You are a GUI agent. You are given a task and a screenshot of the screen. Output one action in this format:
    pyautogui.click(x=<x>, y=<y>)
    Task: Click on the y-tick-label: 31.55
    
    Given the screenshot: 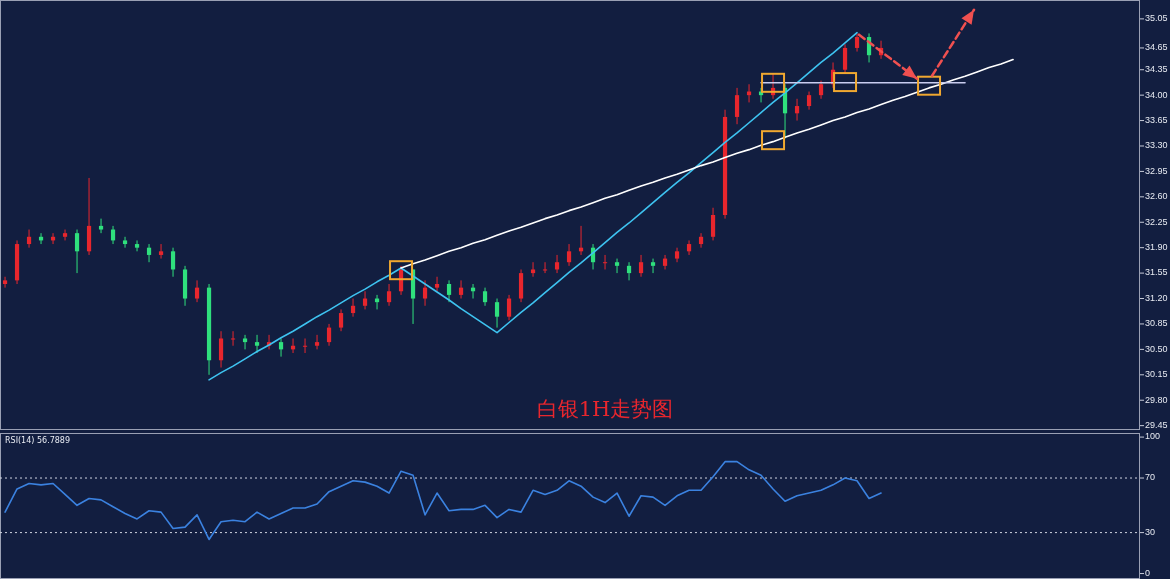 What is the action you would take?
    pyautogui.click(x=1156, y=272)
    